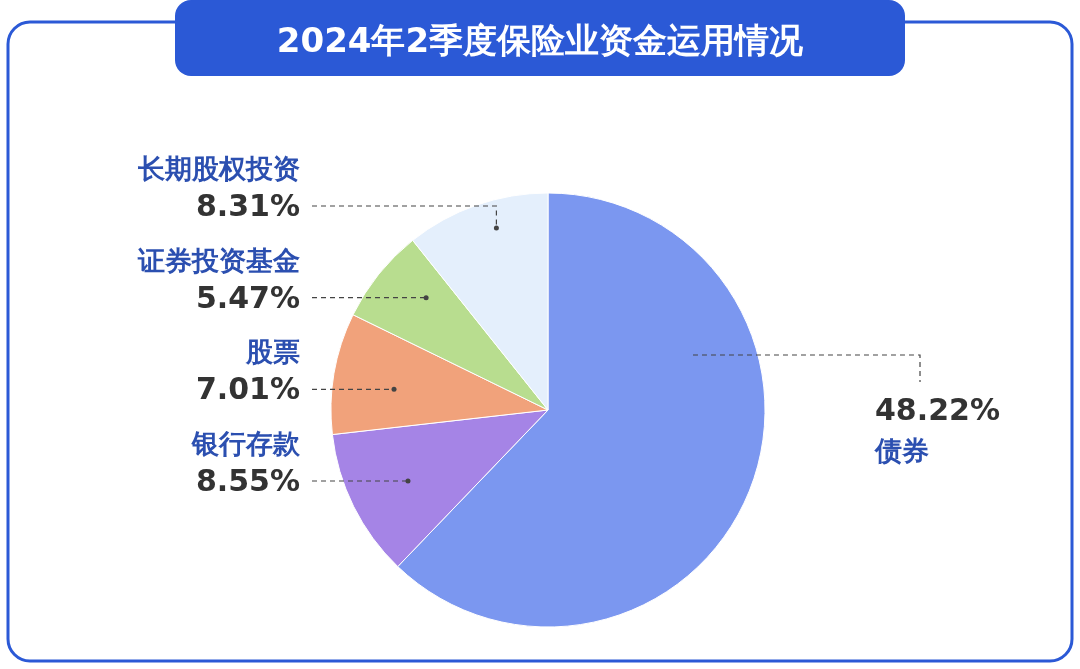 The height and width of the screenshot is (669, 1080). Describe the element at coordinates (247, 297) in the screenshot. I see `data-label: 5.47%` at that location.